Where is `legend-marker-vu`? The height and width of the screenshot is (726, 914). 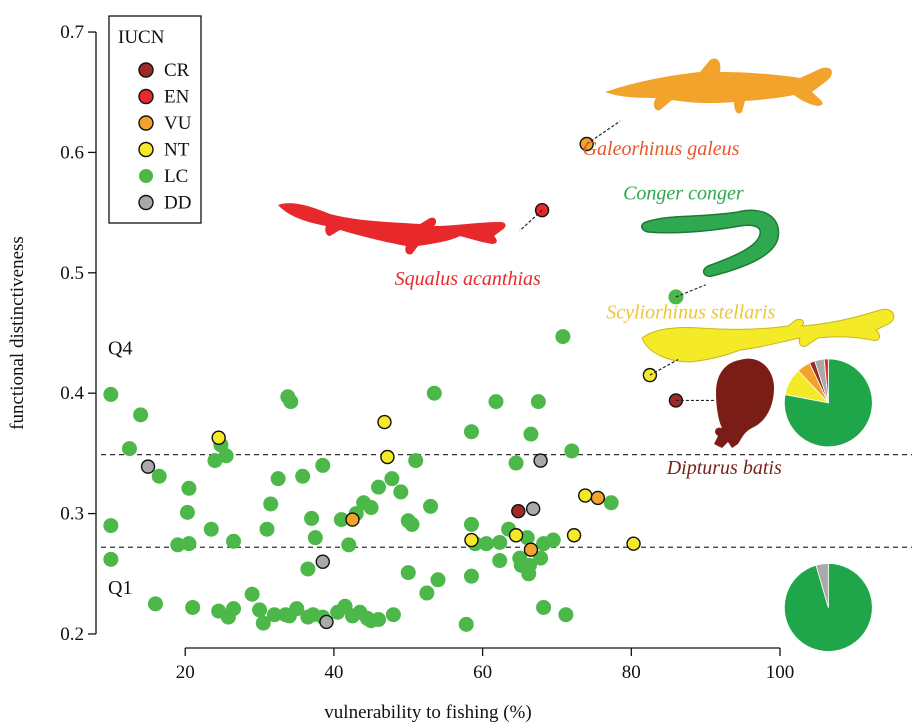 legend-marker-vu is located at coordinates (146, 123).